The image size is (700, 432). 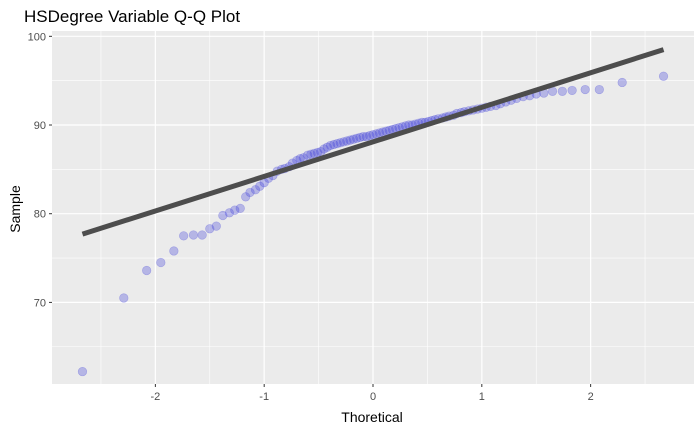 I want to click on x-tick-label: 1, so click(x=482, y=397).